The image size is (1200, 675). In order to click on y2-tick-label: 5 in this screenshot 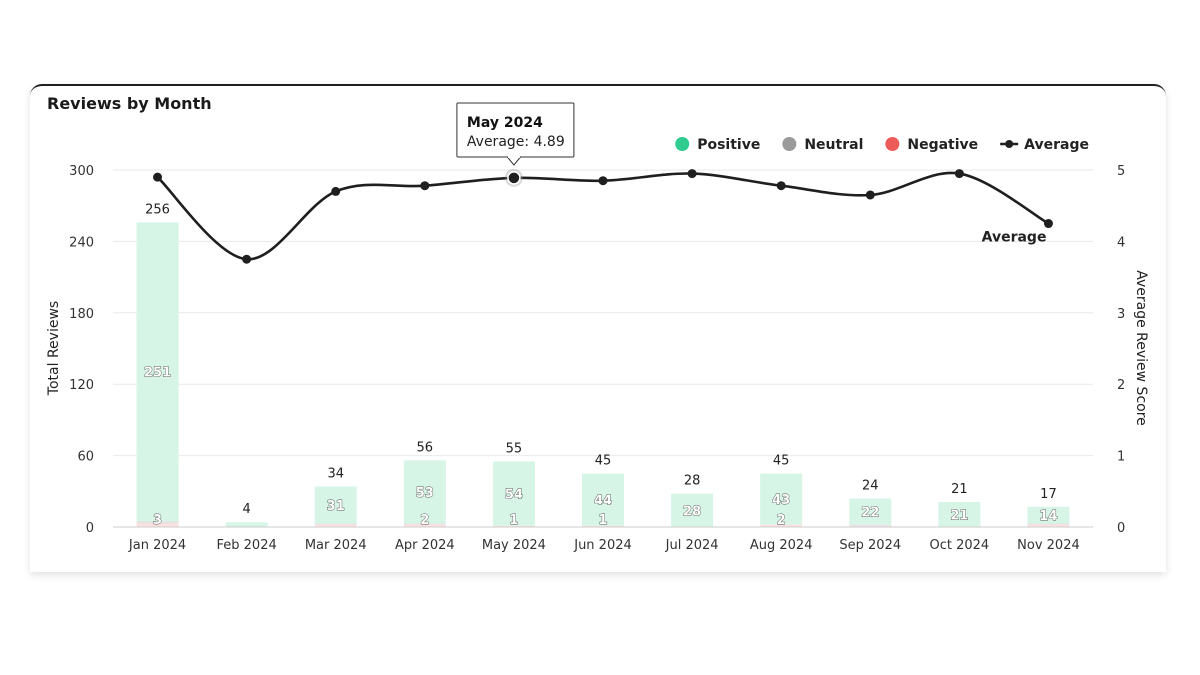, I will do `click(1121, 171)`.